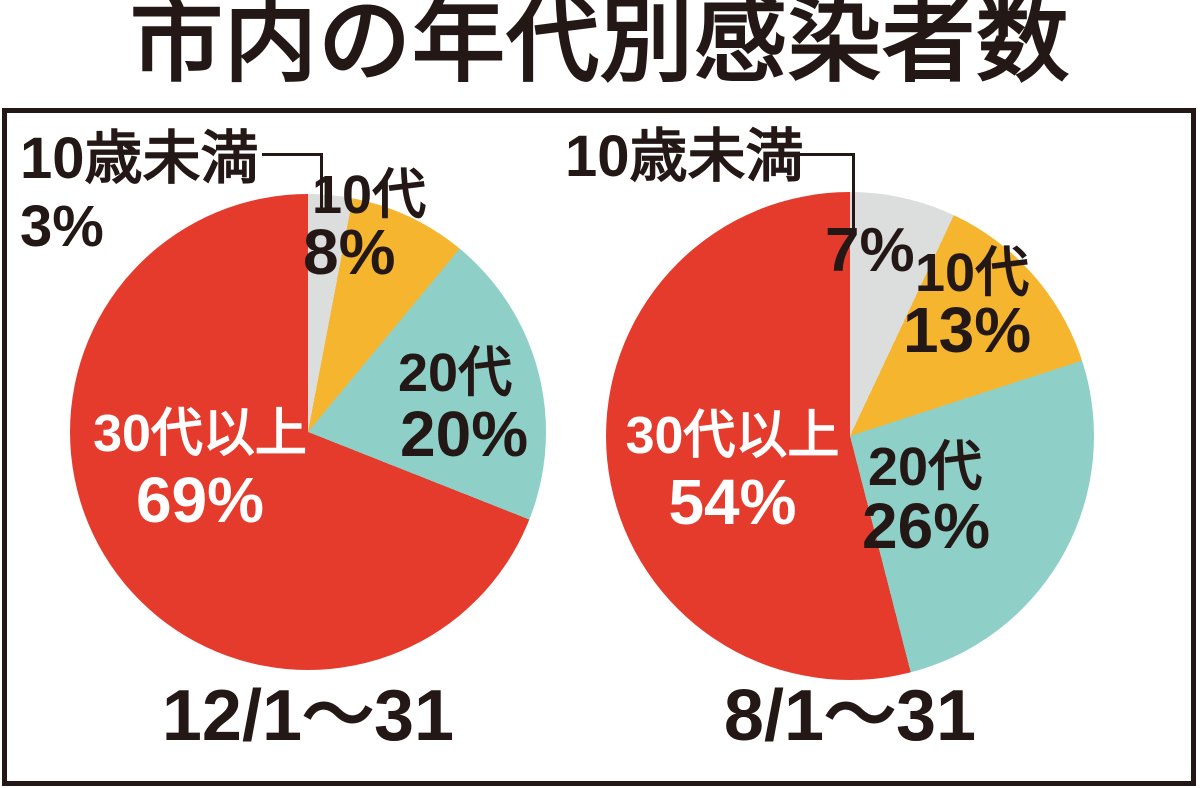 This screenshot has height=788, width=1200. Describe the element at coordinates (684, 156) in the screenshot. I see `aug-under10-label: 10歳未満` at that location.